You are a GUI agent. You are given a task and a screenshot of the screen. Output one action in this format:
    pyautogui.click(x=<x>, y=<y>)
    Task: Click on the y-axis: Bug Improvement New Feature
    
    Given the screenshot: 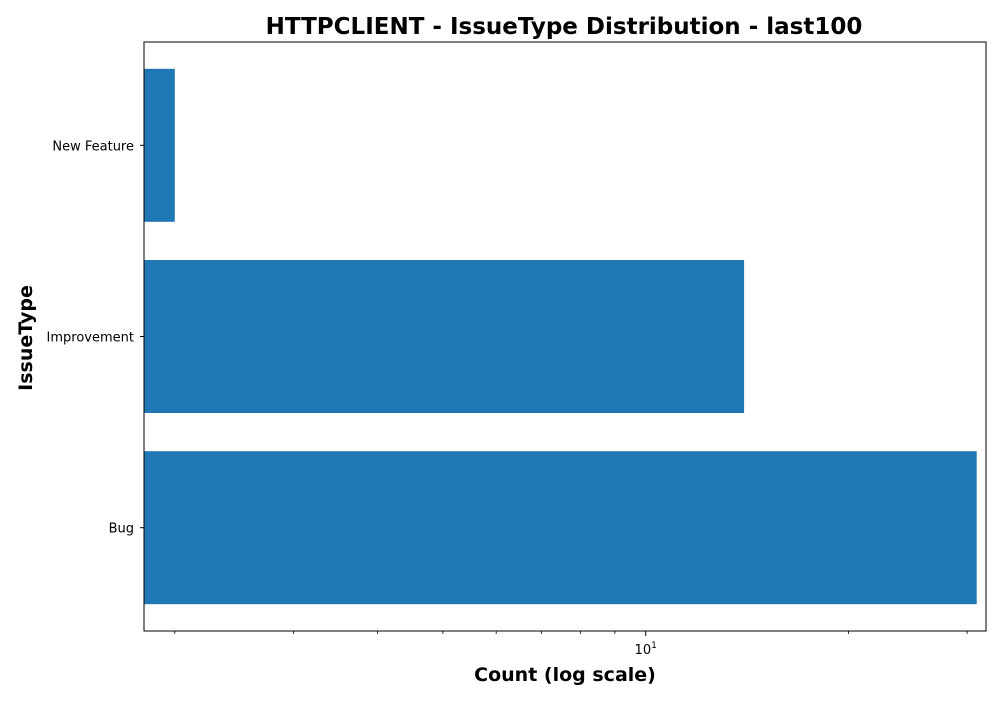 What is the action you would take?
    pyautogui.click(x=95, y=338)
    